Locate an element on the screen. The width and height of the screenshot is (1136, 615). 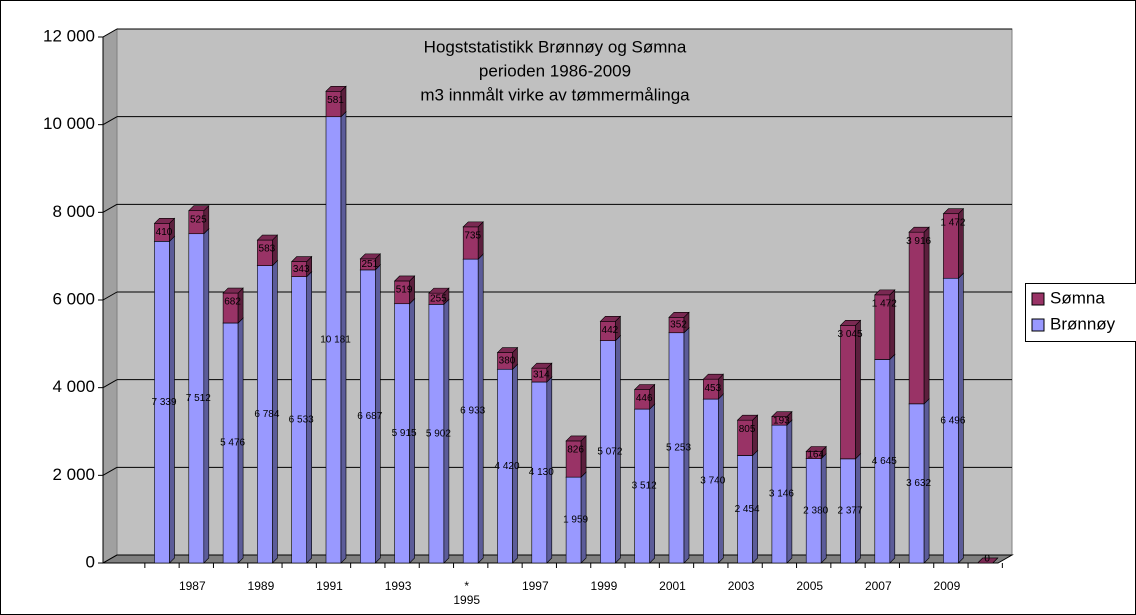
value-label: 255 is located at coordinates (438, 298).